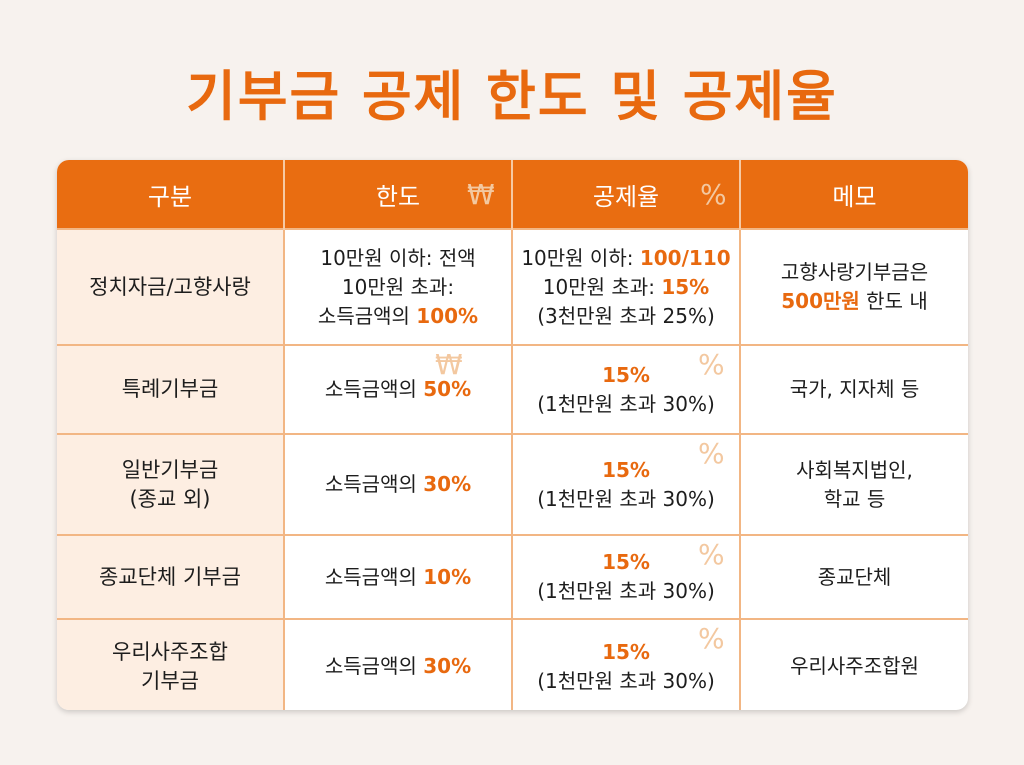  What do you see at coordinates (447, 576) in the screenshot?
I see `limit-highlight: 10%` at bounding box center [447, 576].